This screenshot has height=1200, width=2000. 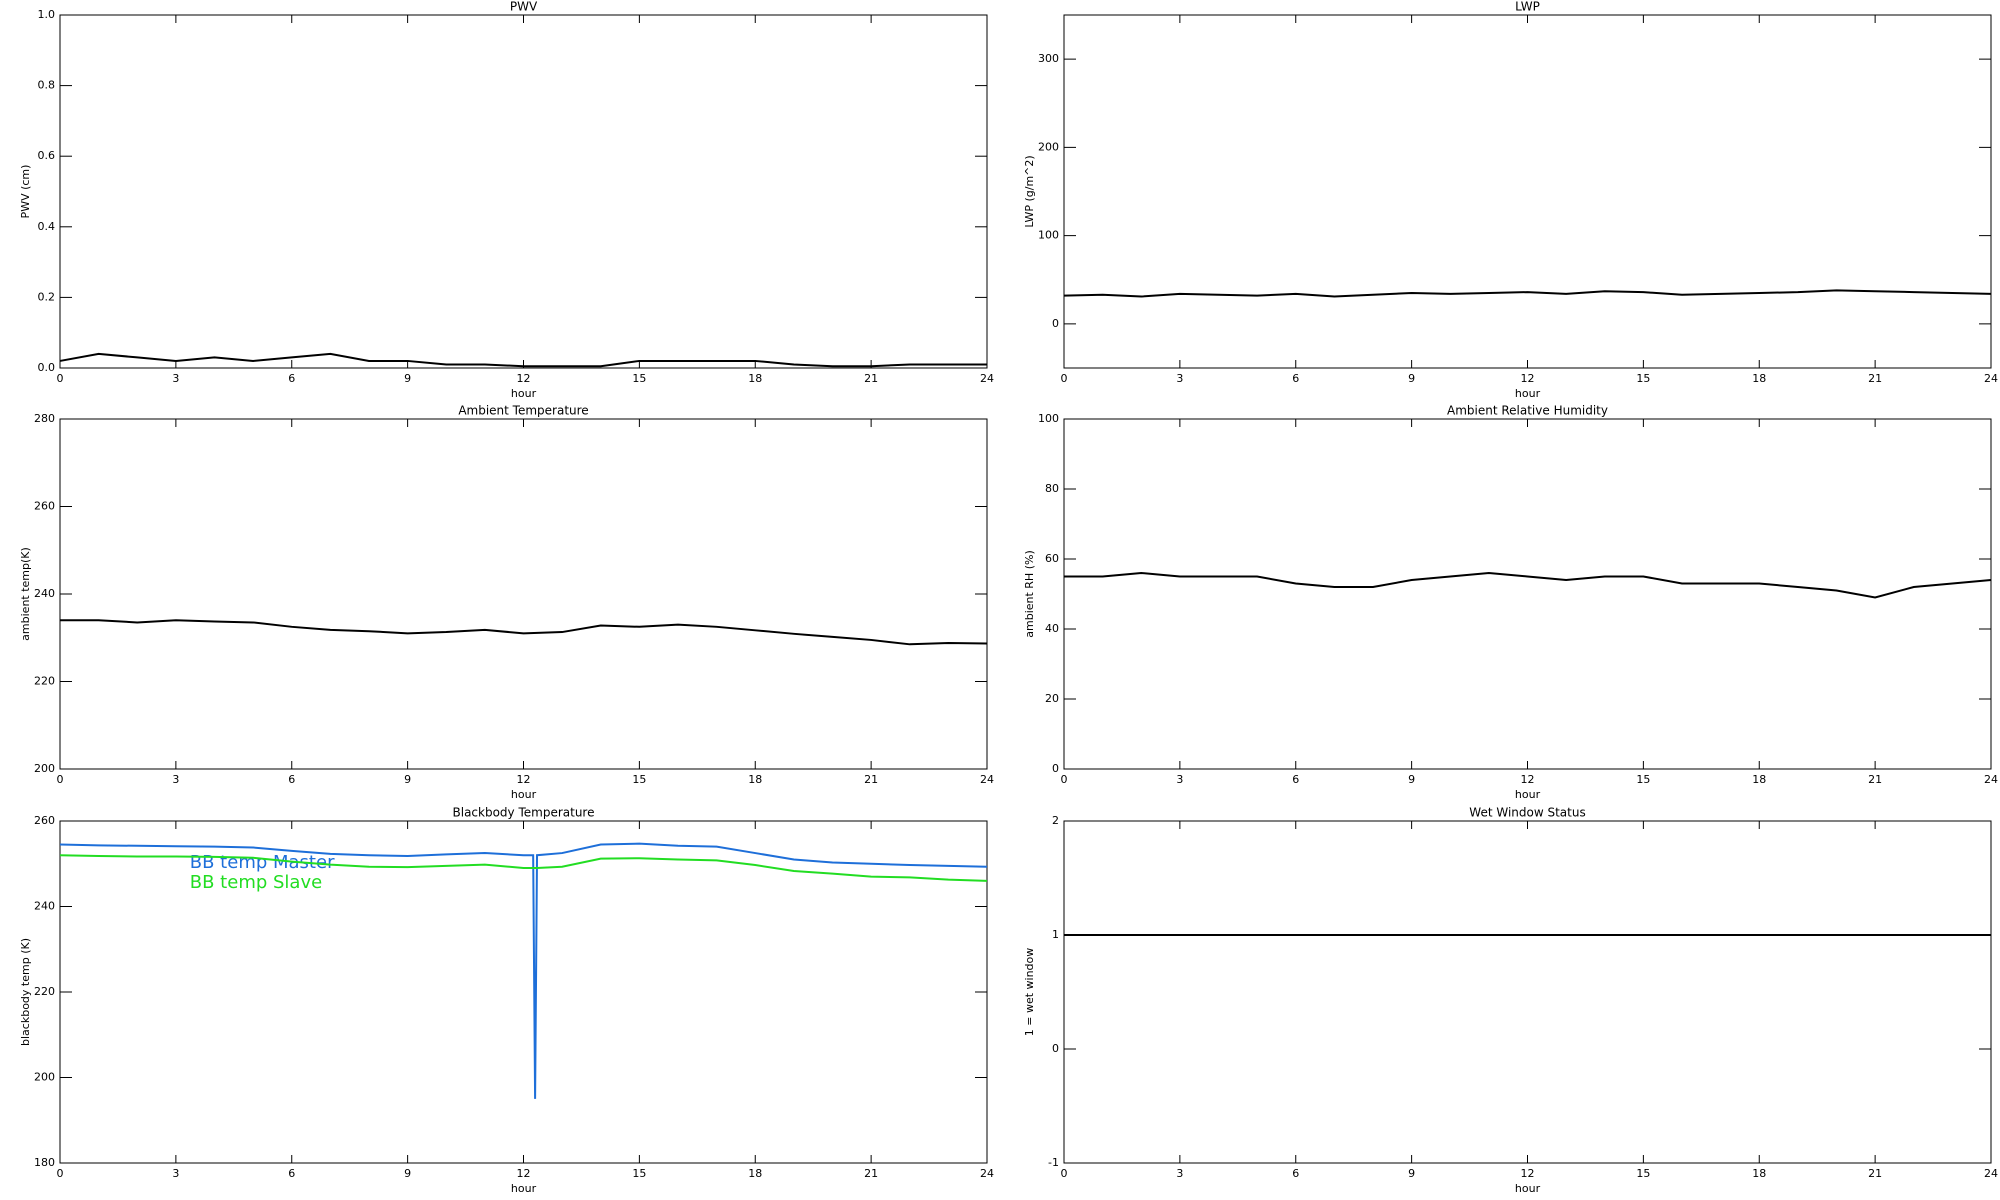 I want to click on y-tick-label: 0.0, so click(x=47, y=367).